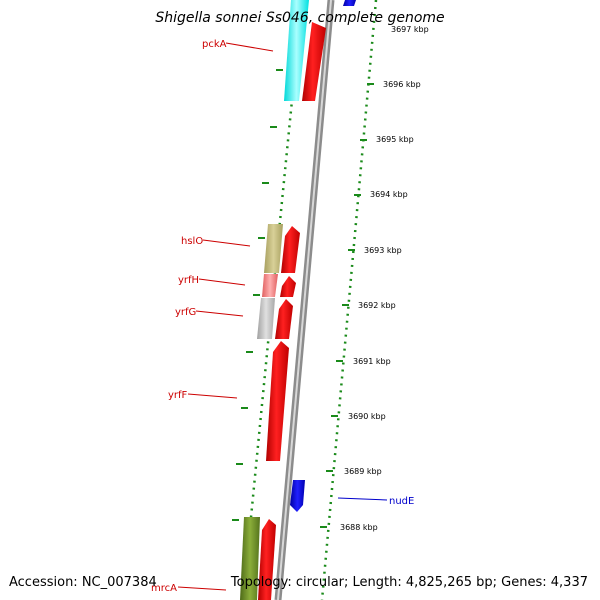 This screenshot has width=600, height=600. Describe the element at coordinates (83, 582) in the screenshot. I see `accession-label: Accession: NC_007384` at that location.